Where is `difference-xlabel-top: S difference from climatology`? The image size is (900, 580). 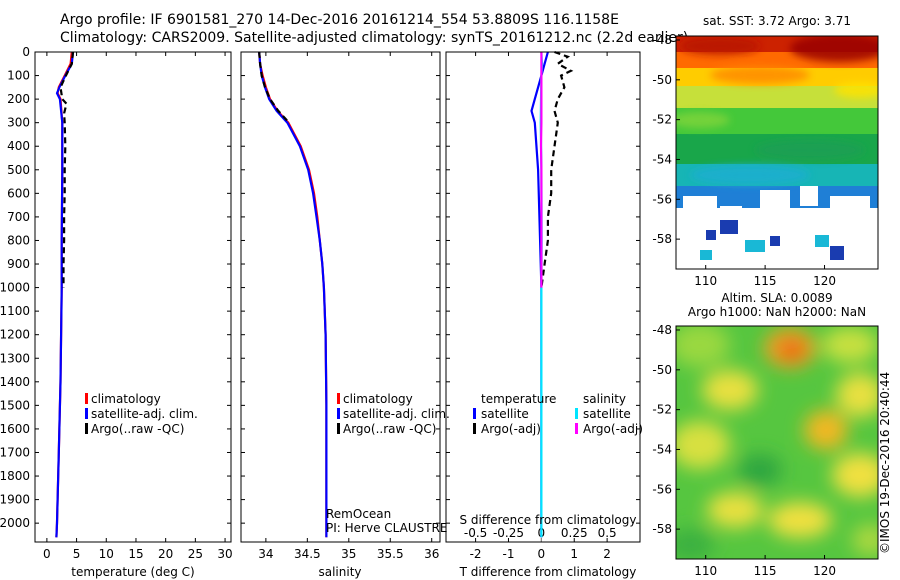
difference-xlabel-top: S difference from climatology is located at coordinates (548, 520).